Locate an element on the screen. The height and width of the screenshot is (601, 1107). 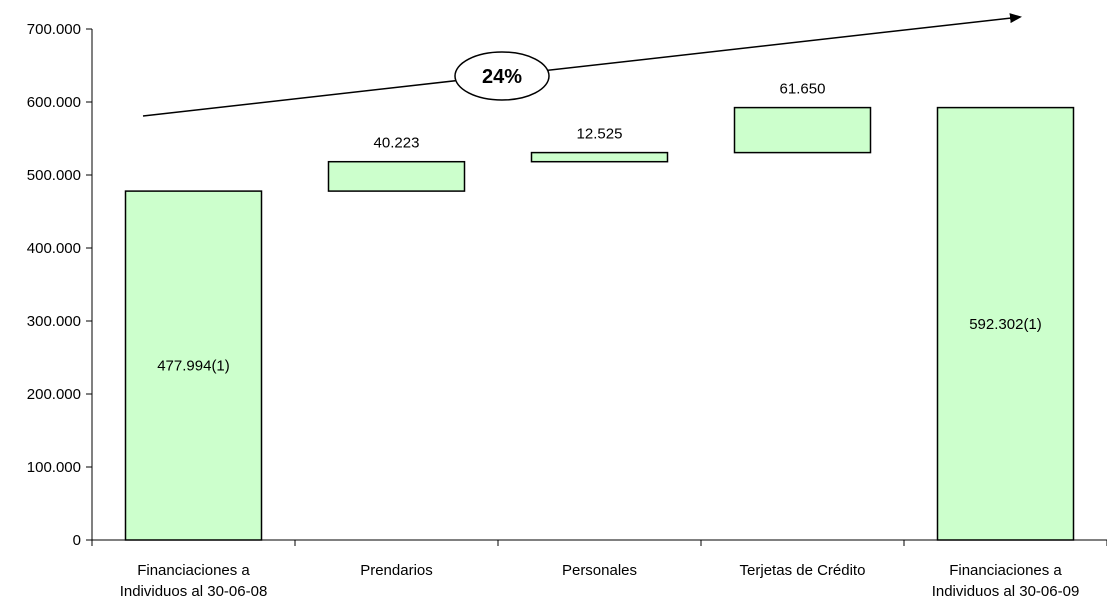
y-tick-label-3: 300.000 is located at coordinates (54, 321).